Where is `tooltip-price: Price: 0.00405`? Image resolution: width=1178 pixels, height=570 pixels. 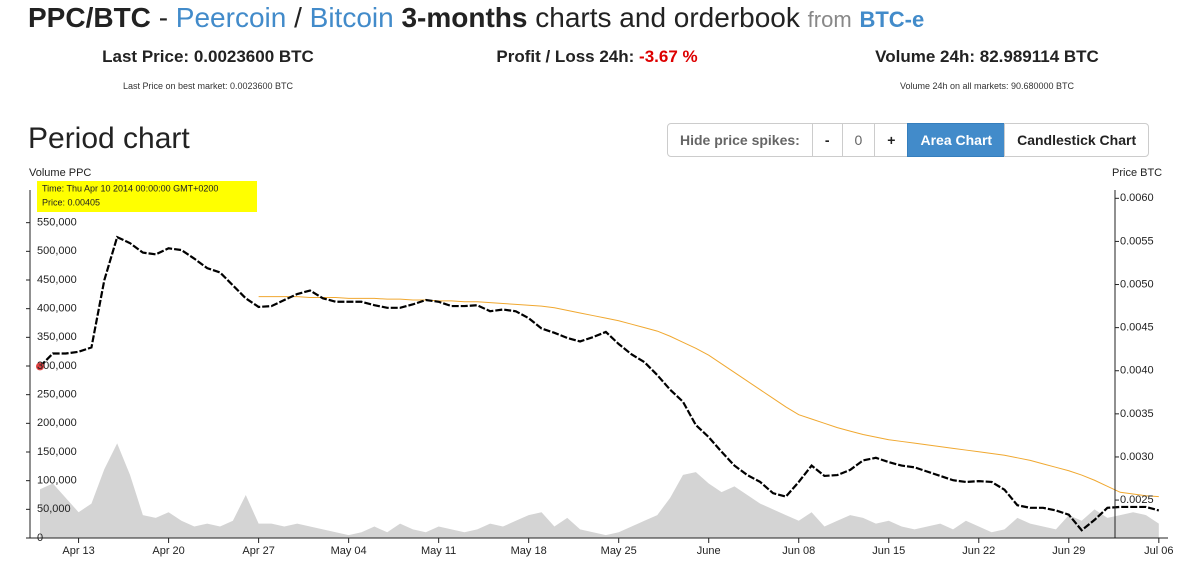
tooltip-price: Price: 0.00405 is located at coordinates (71, 202).